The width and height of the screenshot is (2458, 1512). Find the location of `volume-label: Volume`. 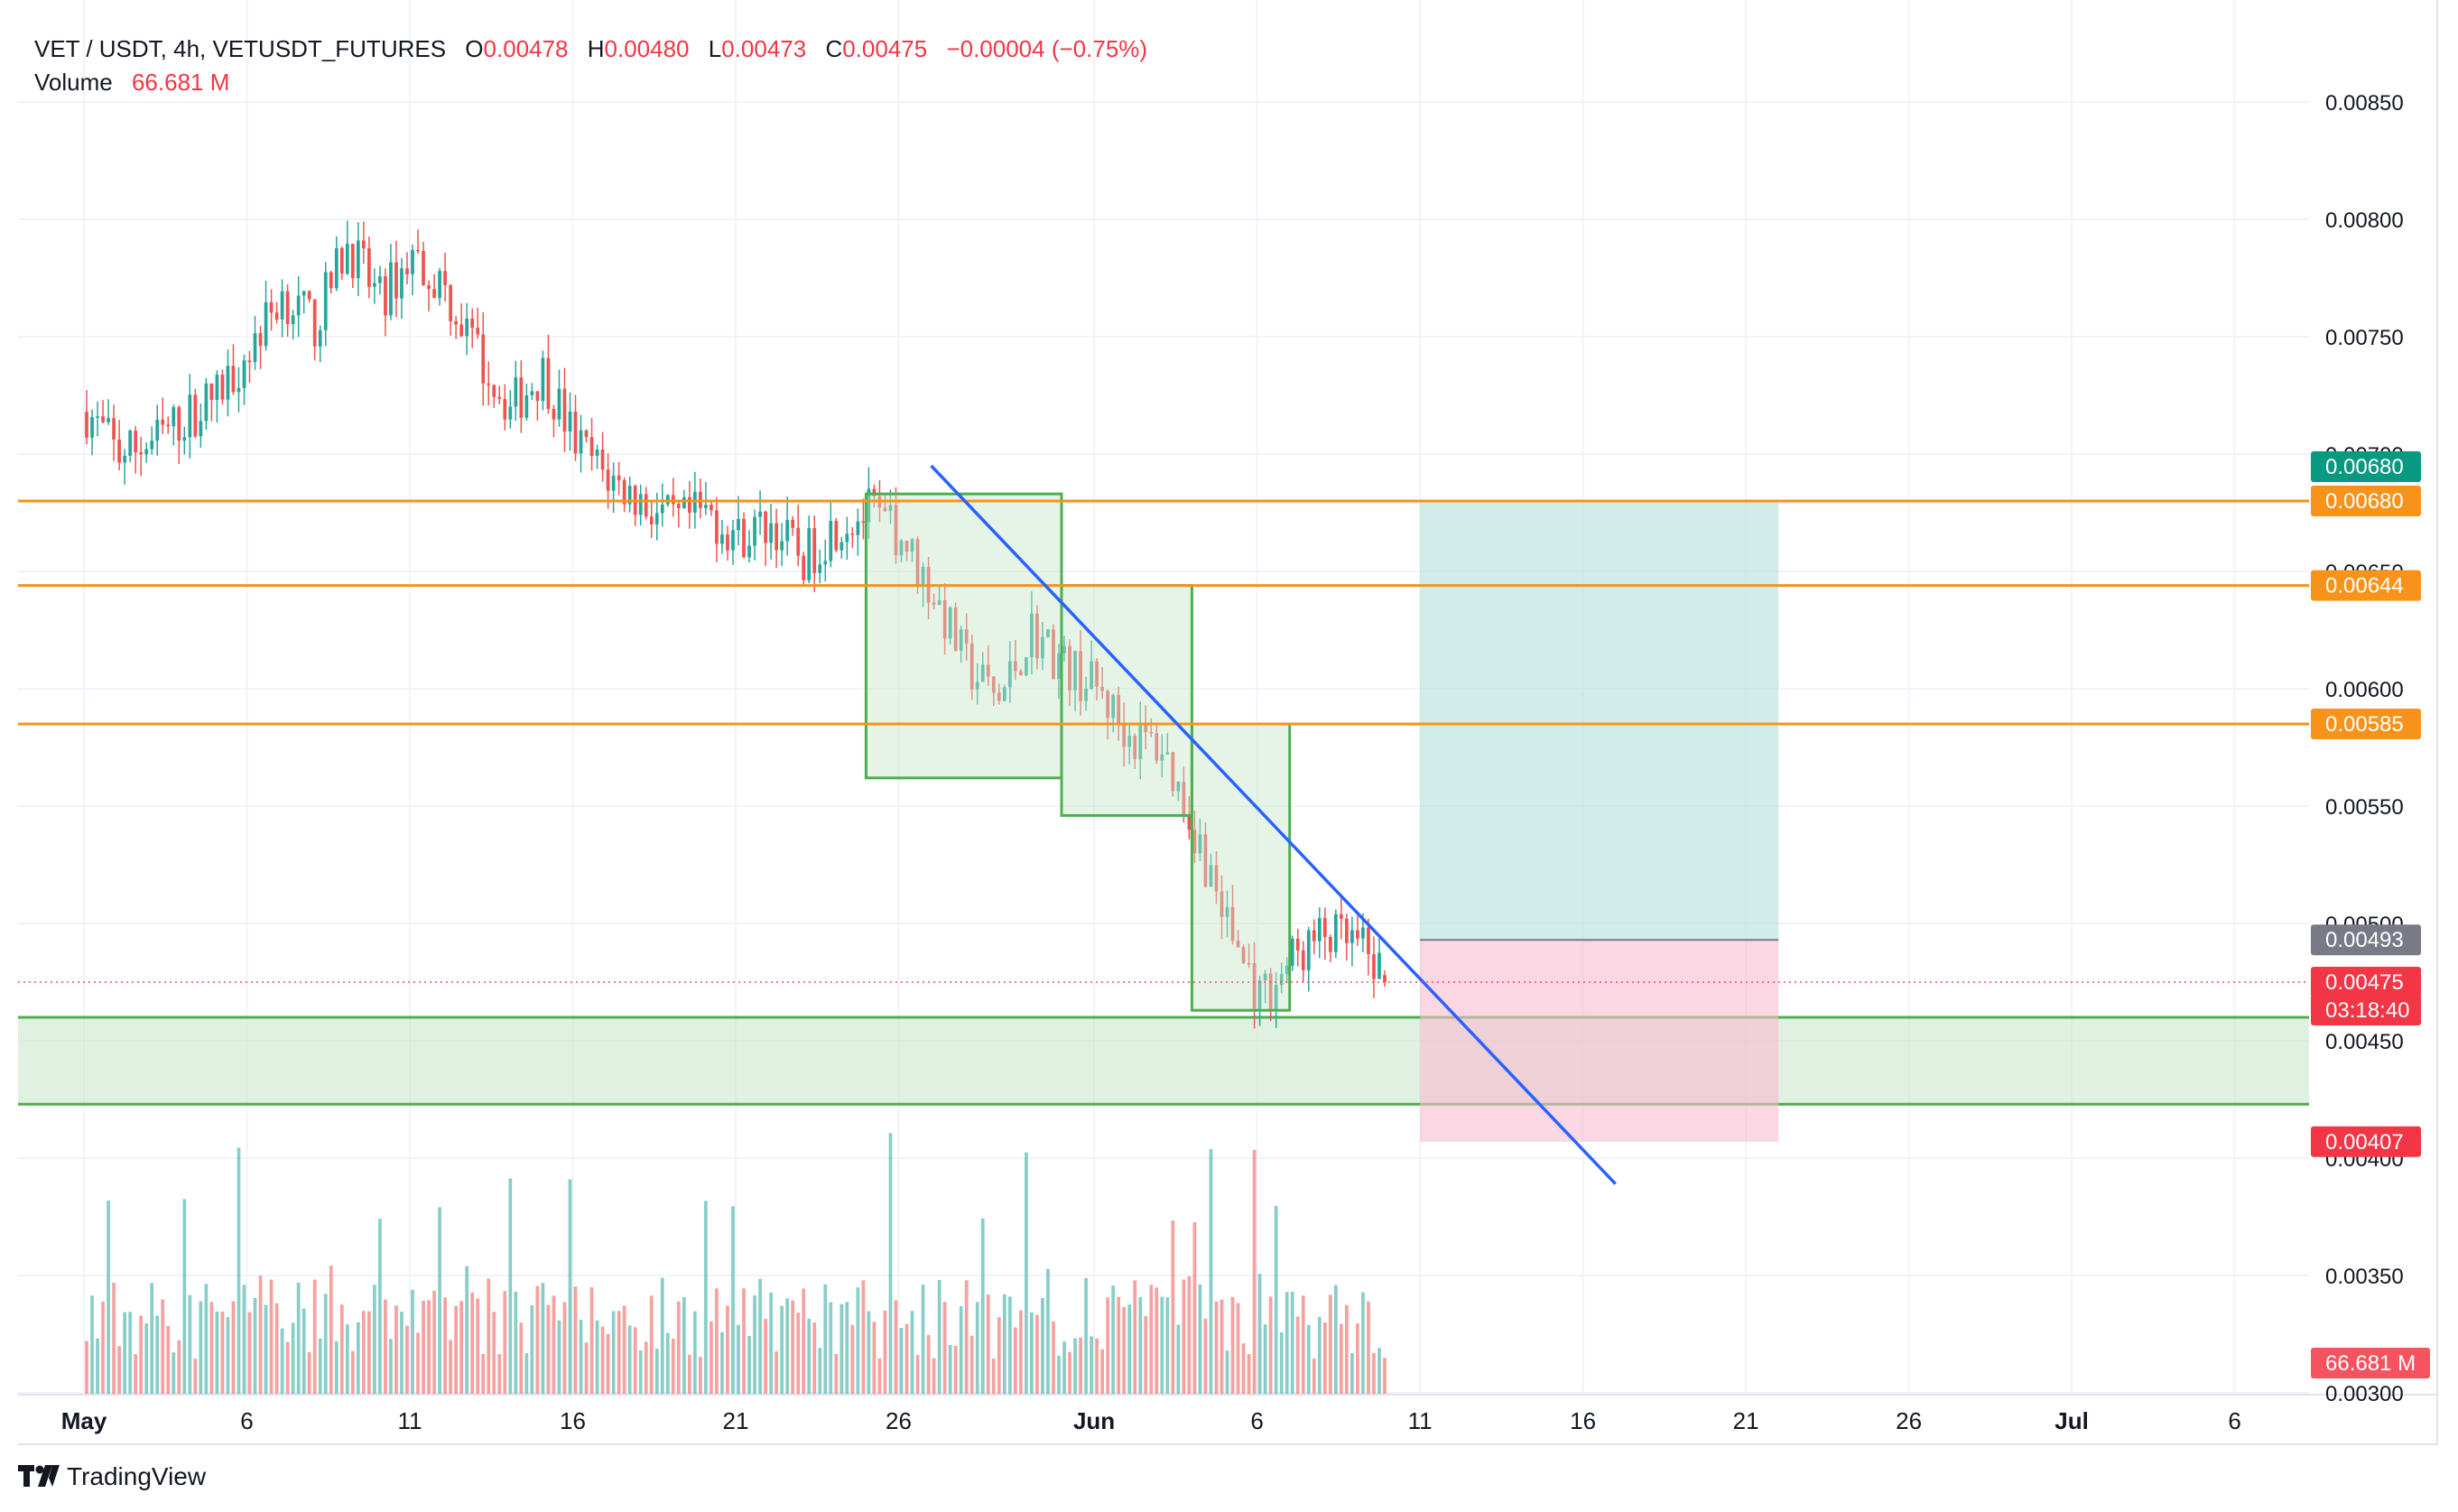

volume-label: Volume is located at coordinates (73, 82).